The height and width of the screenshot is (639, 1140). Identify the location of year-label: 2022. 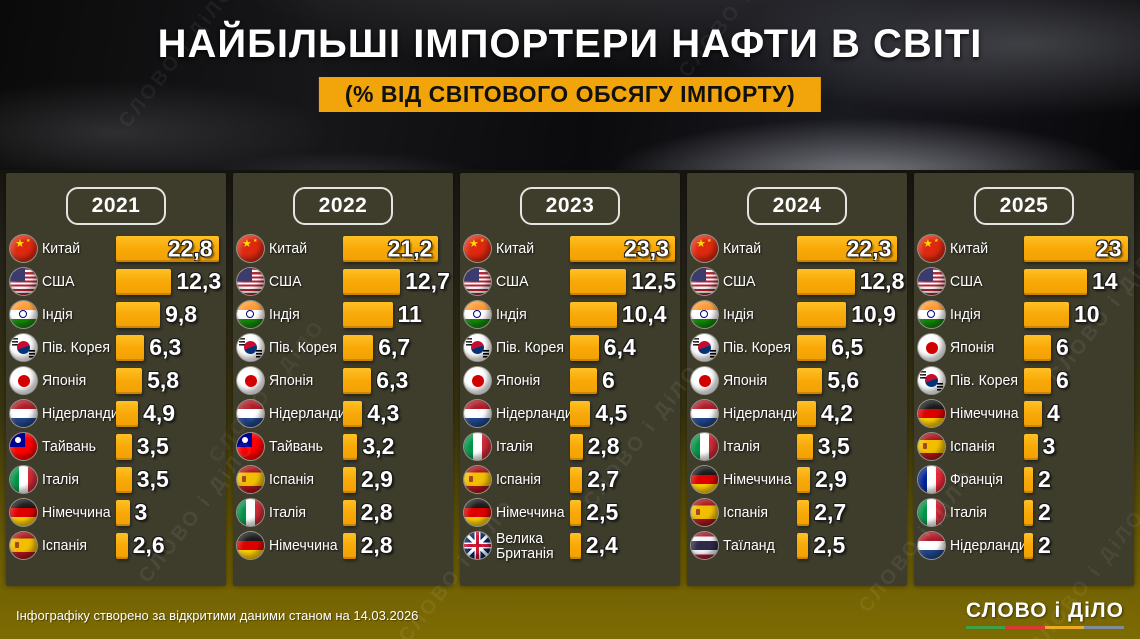
(343, 206).